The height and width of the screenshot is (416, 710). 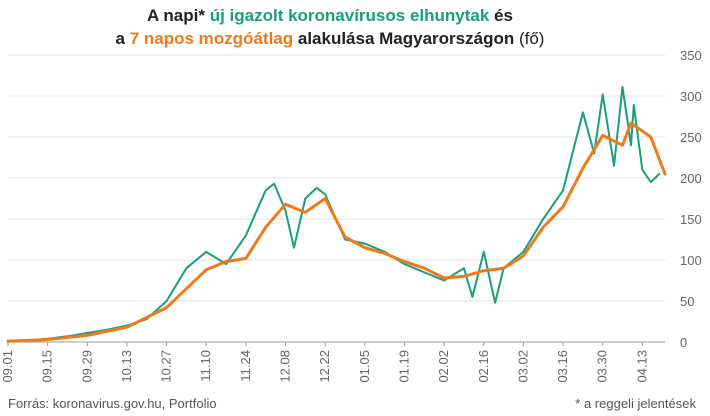 I want to click on x-tick-label: 09.29, so click(x=86, y=366).